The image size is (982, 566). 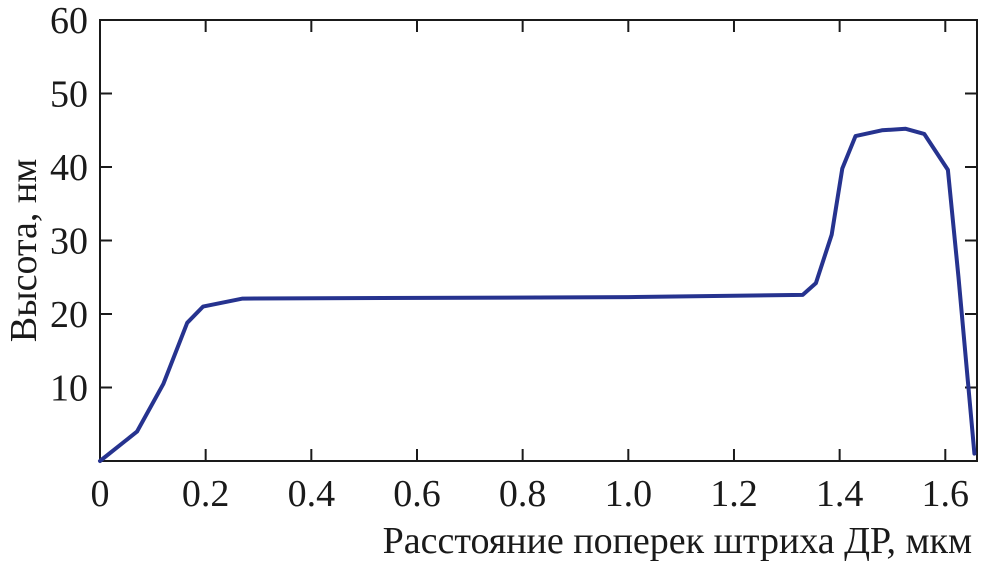 I want to click on x-tick-label: 0.8, so click(x=523, y=494).